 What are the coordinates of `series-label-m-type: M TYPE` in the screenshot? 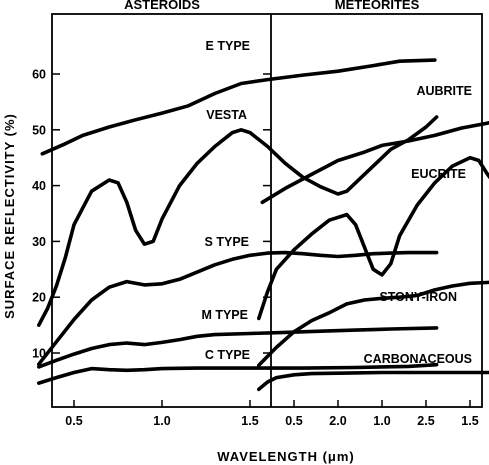 It's located at (224, 315).